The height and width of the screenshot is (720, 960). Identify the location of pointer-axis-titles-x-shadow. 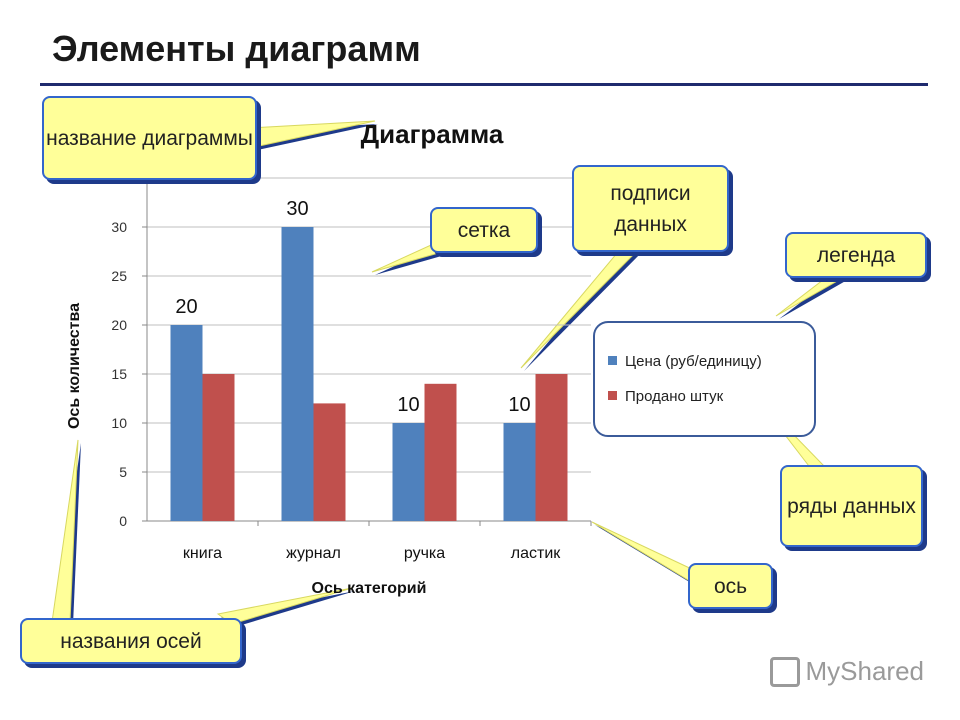
(288, 609).